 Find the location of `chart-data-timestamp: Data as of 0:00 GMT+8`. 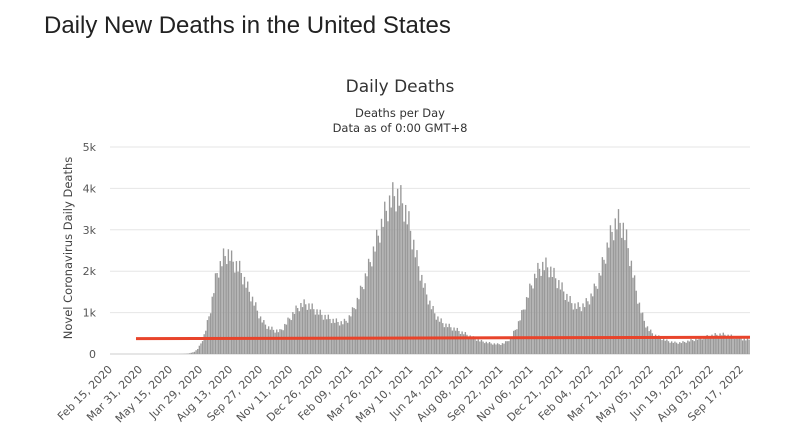

chart-data-timestamp: Data as of 0:00 GMT+8 is located at coordinates (400, 128).